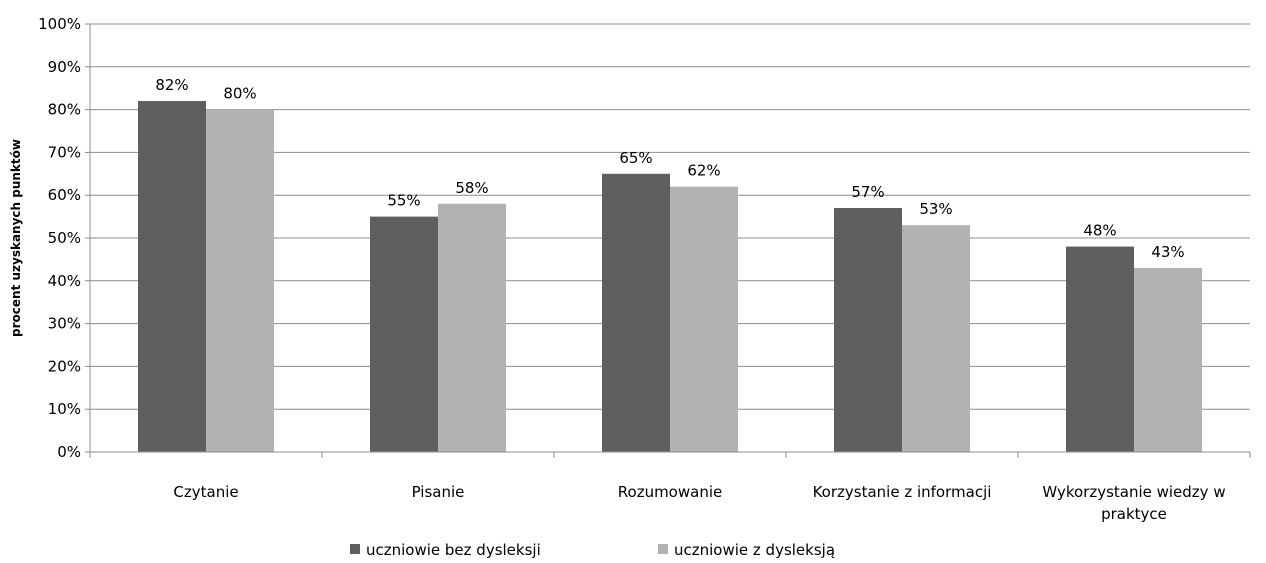 Image resolution: width=1266 pixels, height=563 pixels. I want to click on data-label: 62%, so click(703, 171).